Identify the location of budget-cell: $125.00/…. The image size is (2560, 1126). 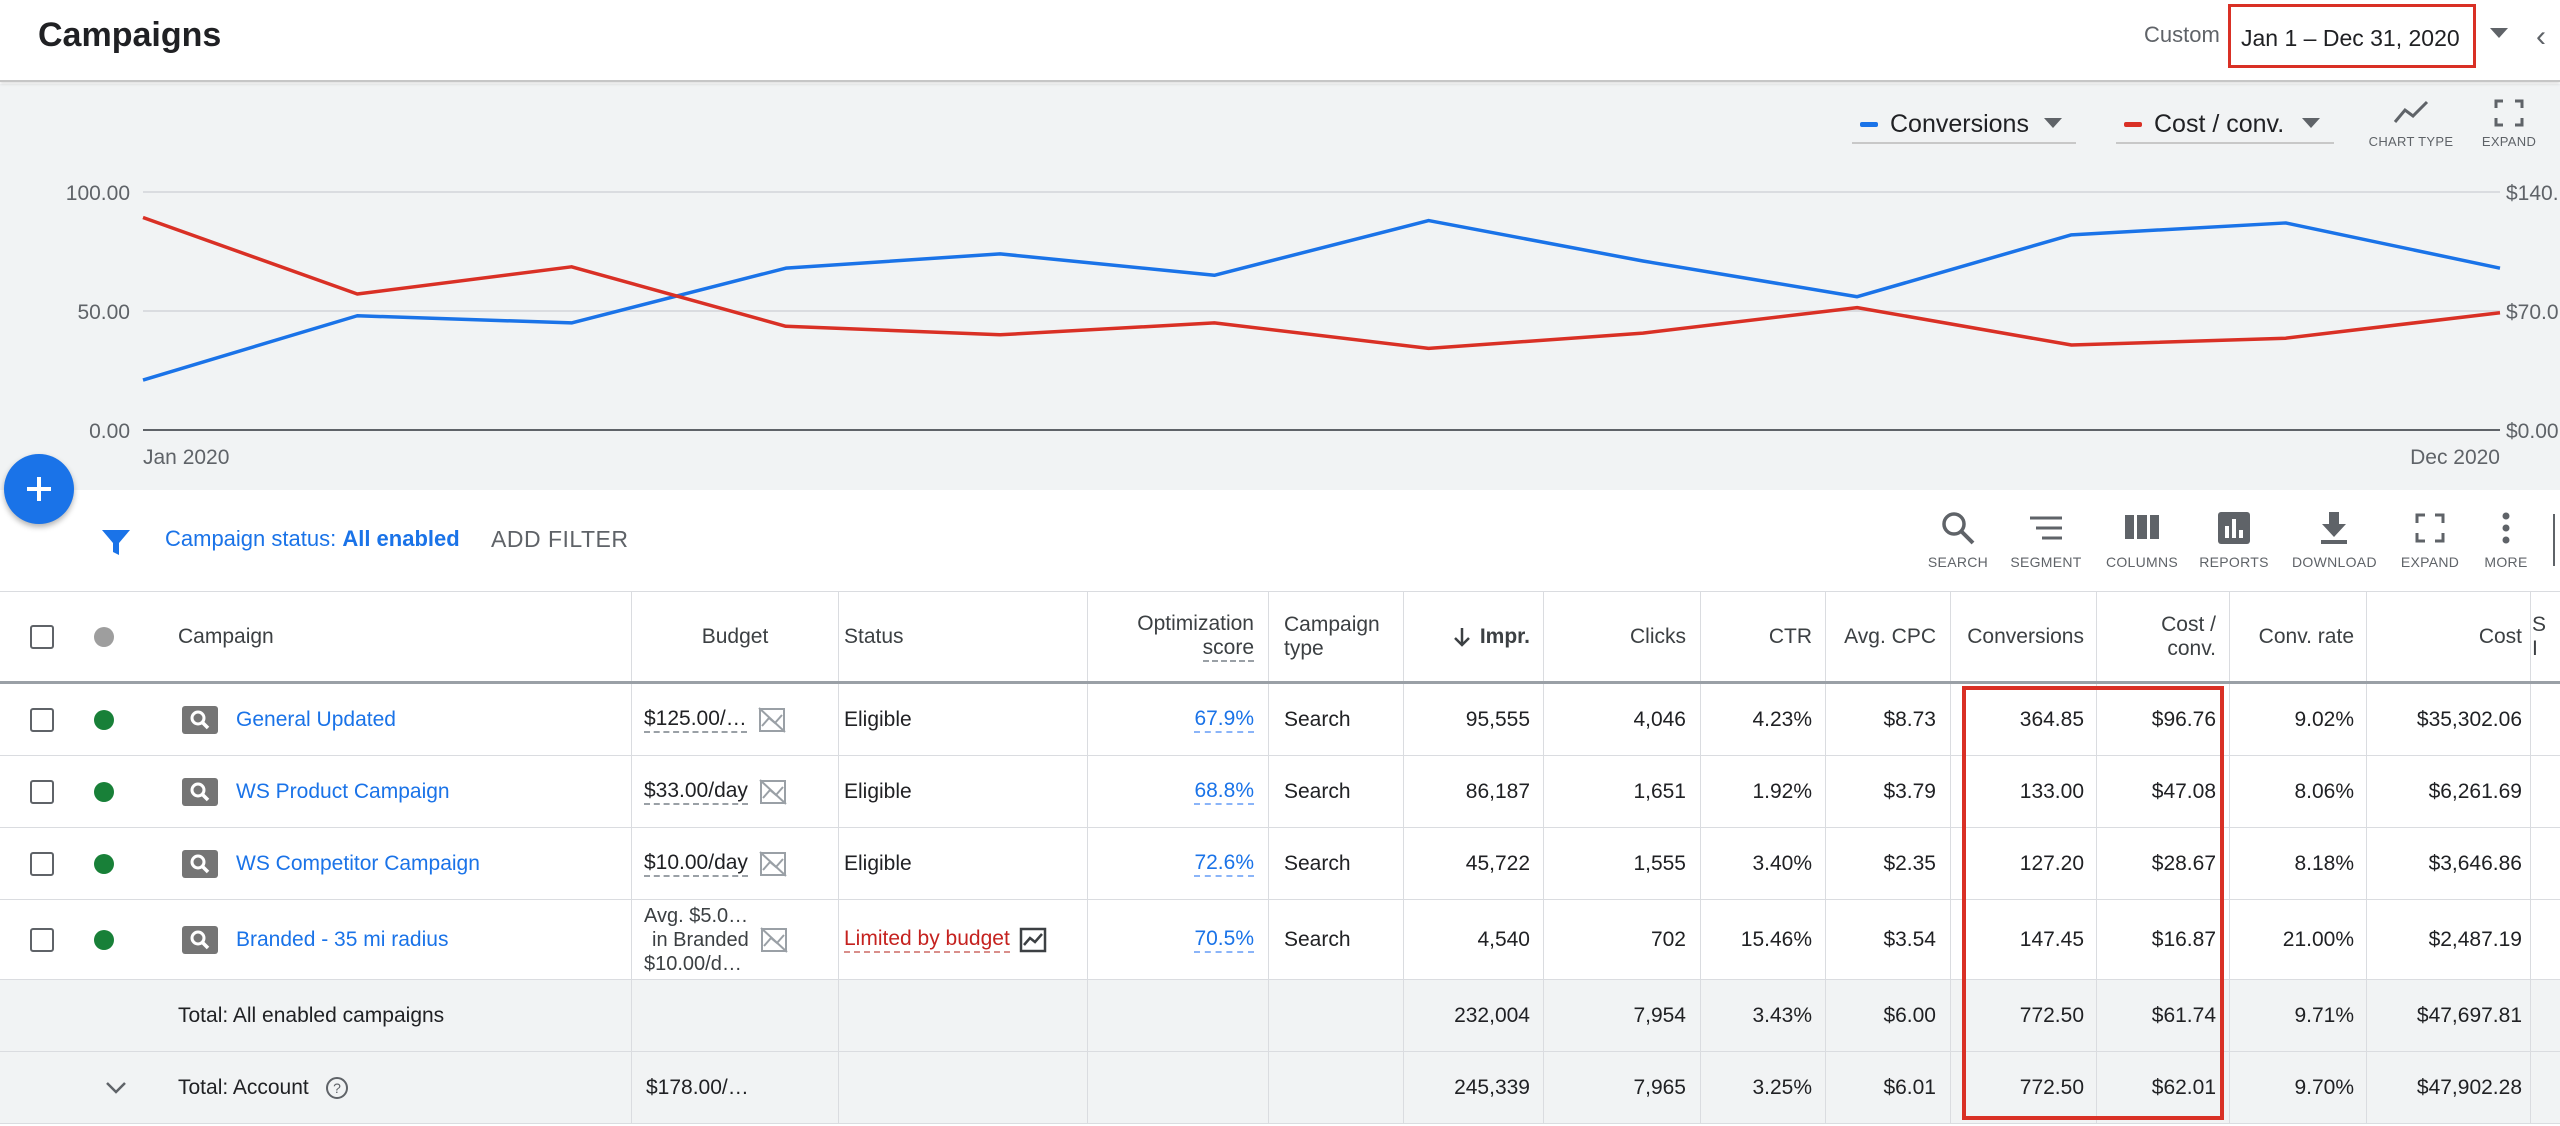
(745, 719).